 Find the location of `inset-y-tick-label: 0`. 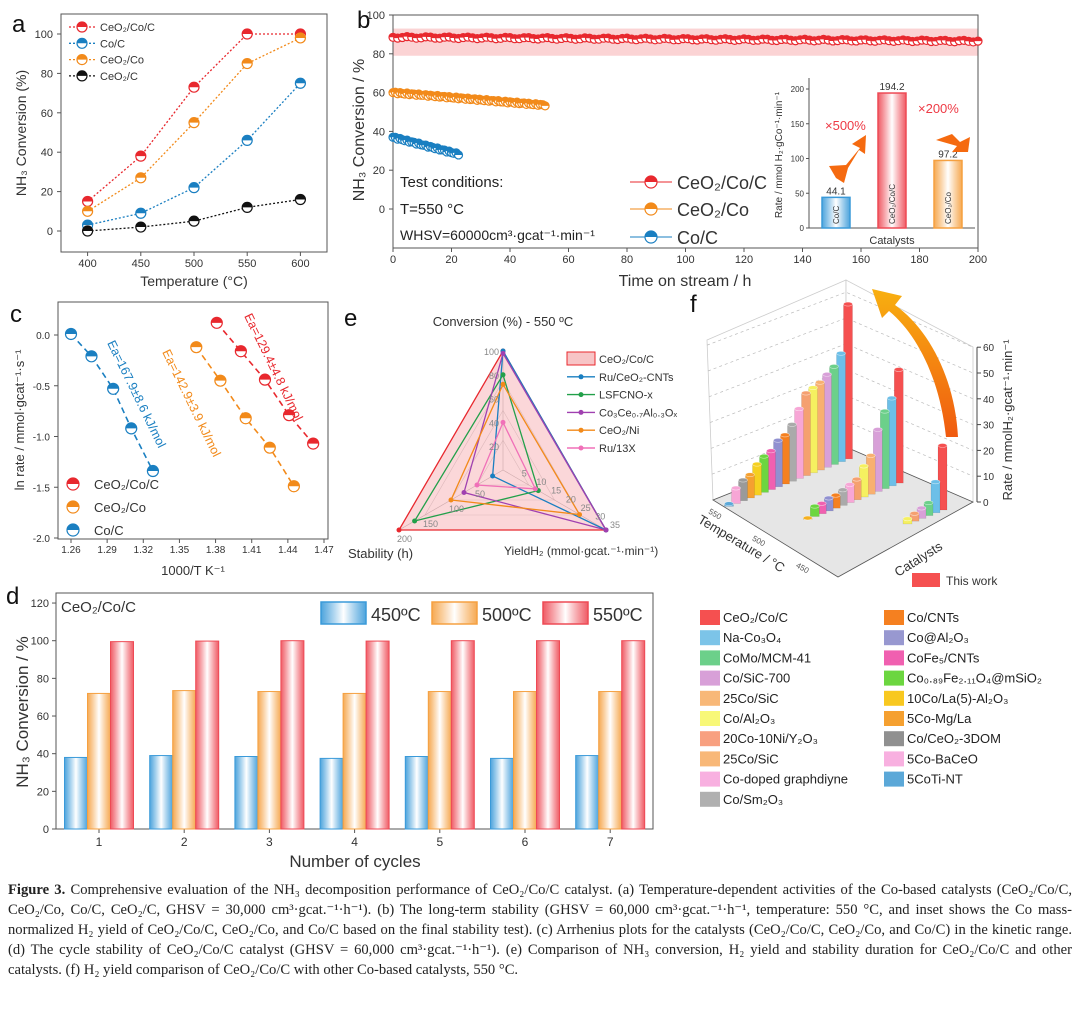

inset-y-tick-label: 0 is located at coordinates (802, 228).